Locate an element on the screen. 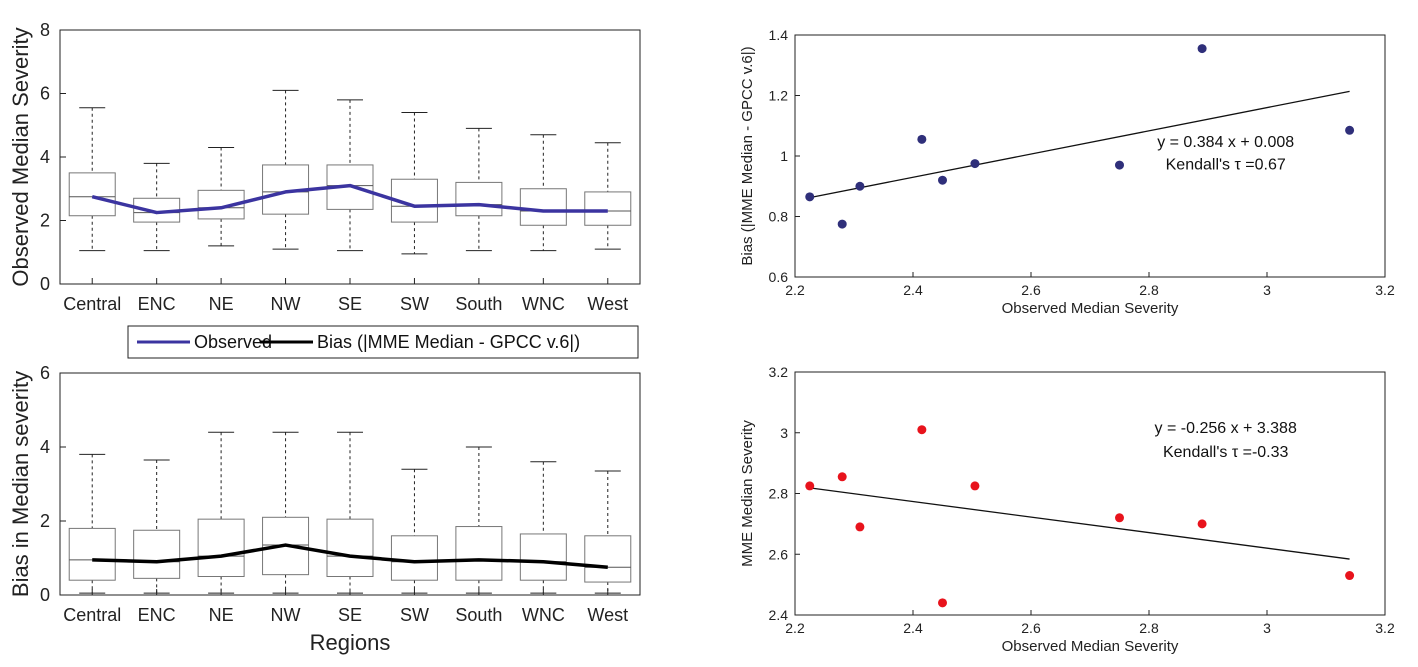  legend-box is located at coordinates (383, 342).